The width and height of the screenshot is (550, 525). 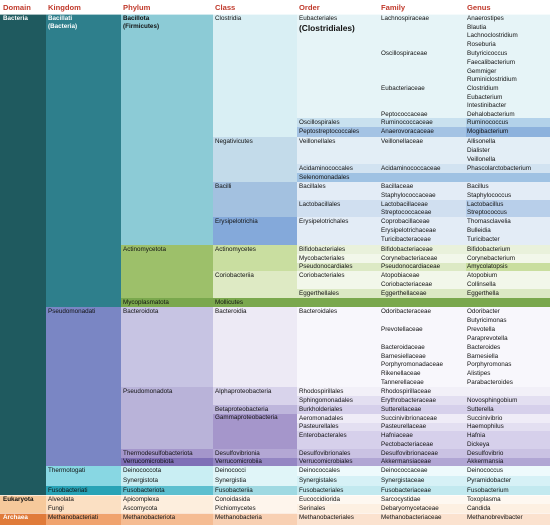 What do you see at coordinates (508, 122) in the screenshot?
I see `band-oscillospirales-genus` at bounding box center [508, 122].